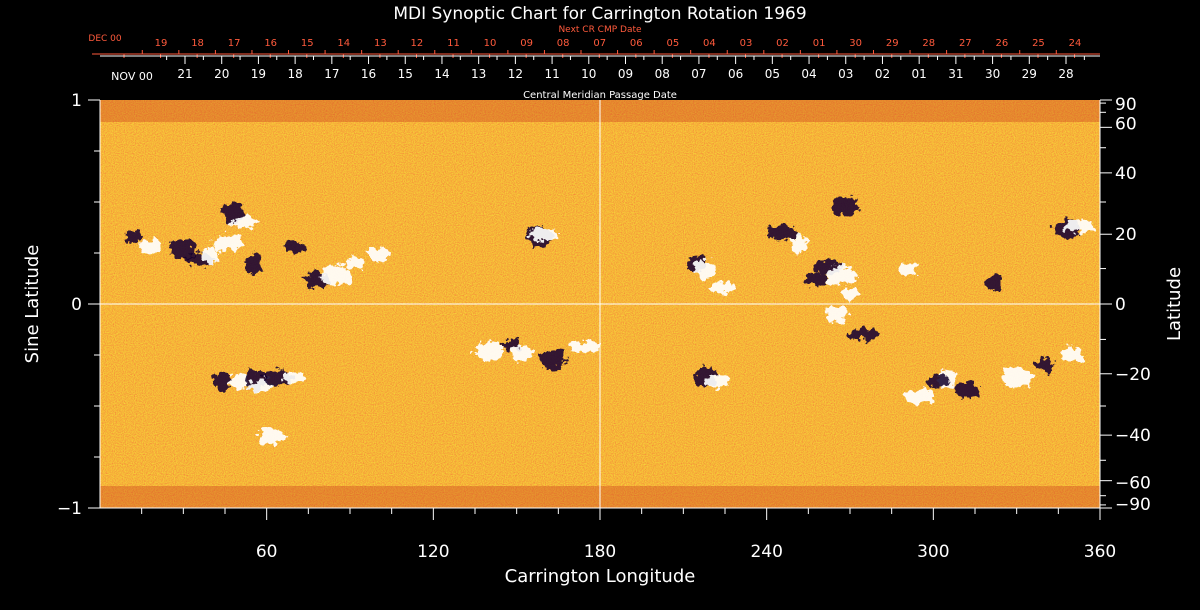  What do you see at coordinates (892, 43) in the screenshot?
I see `next-cmp-date: 29` at bounding box center [892, 43].